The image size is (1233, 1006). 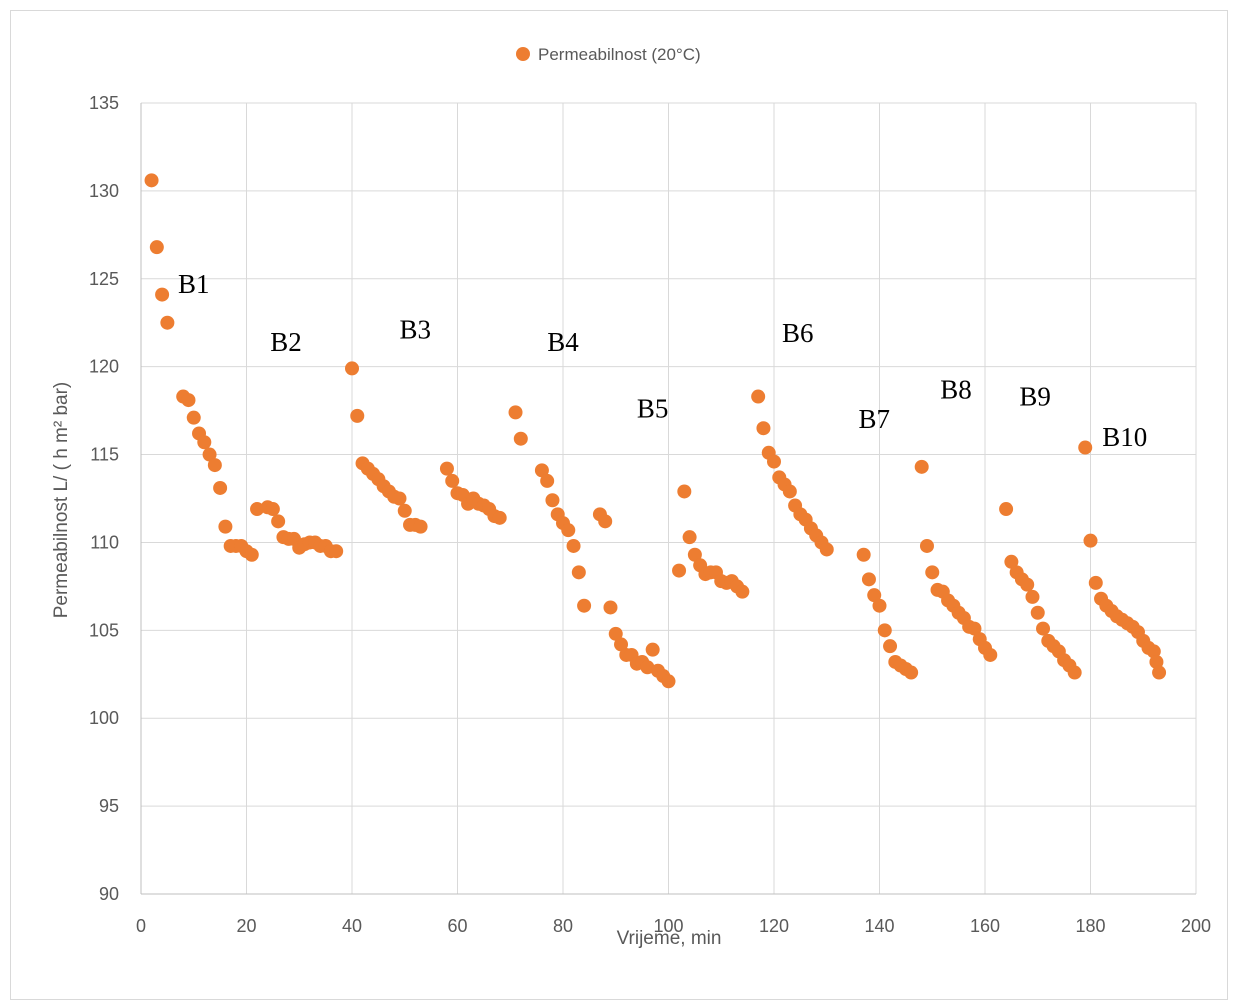 I want to click on legend-marker, so click(x=523, y=54).